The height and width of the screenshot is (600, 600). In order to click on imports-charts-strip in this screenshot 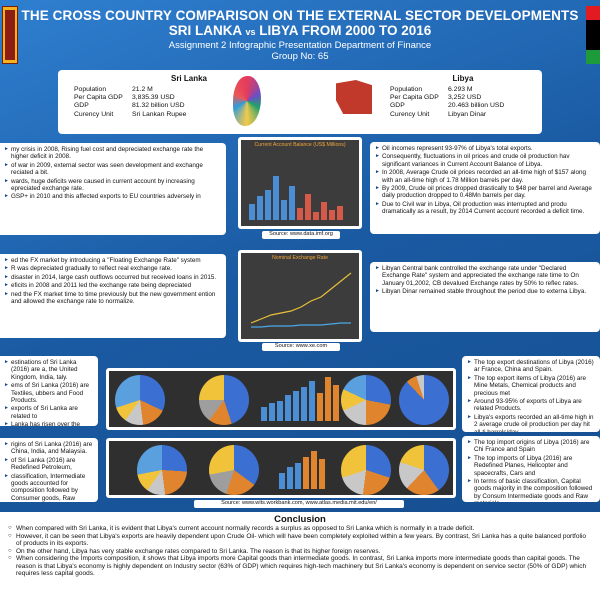, I will do `click(281, 468)`.